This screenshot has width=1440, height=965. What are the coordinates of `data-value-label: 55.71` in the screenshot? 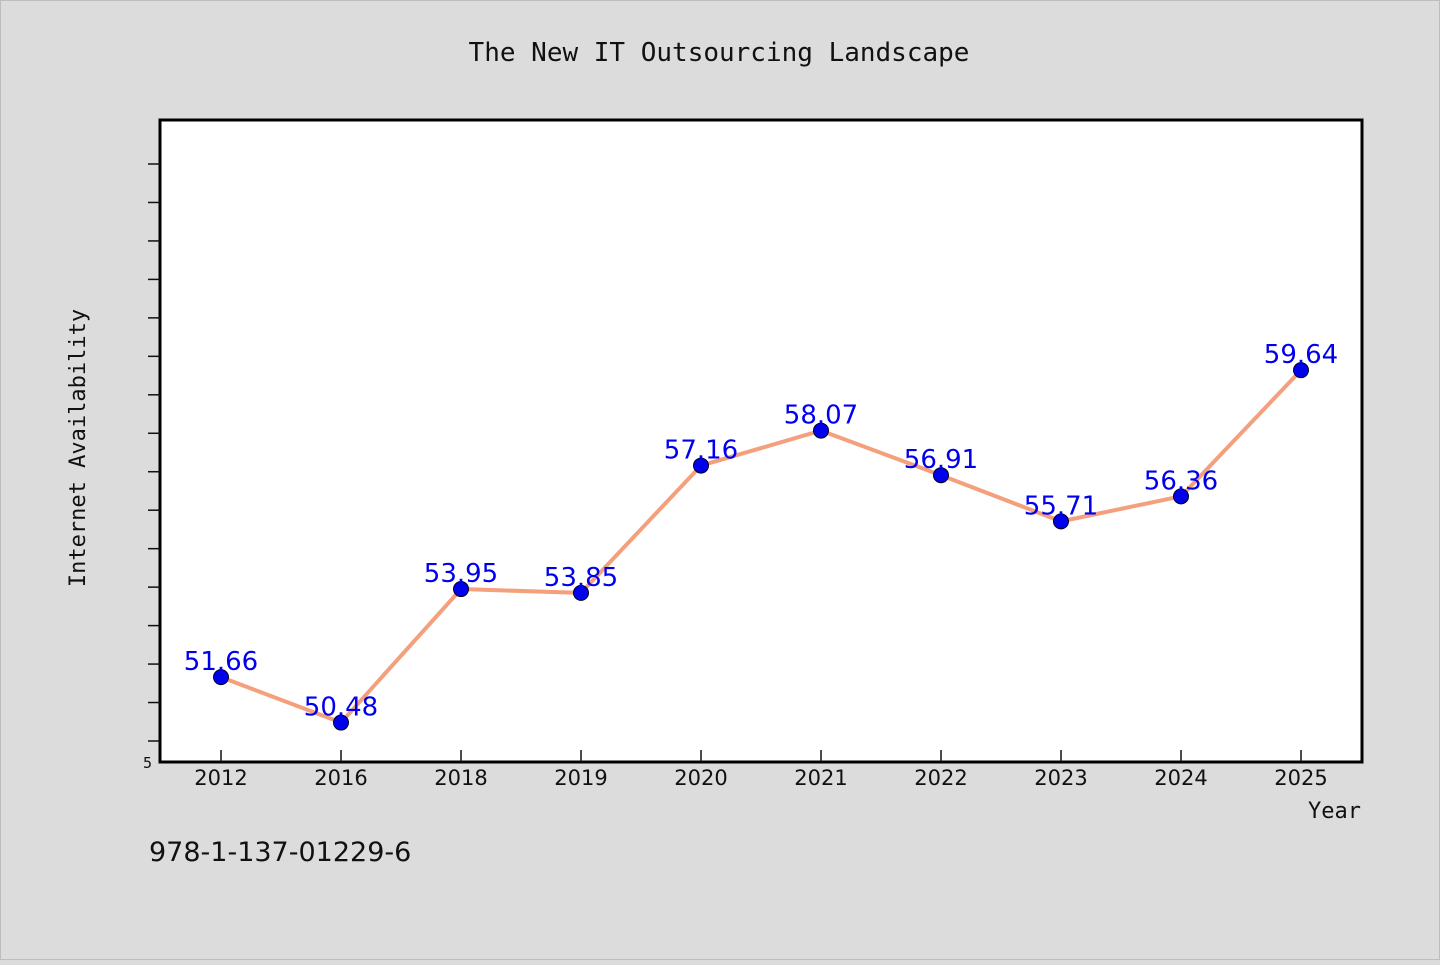 It's located at (1061, 506).